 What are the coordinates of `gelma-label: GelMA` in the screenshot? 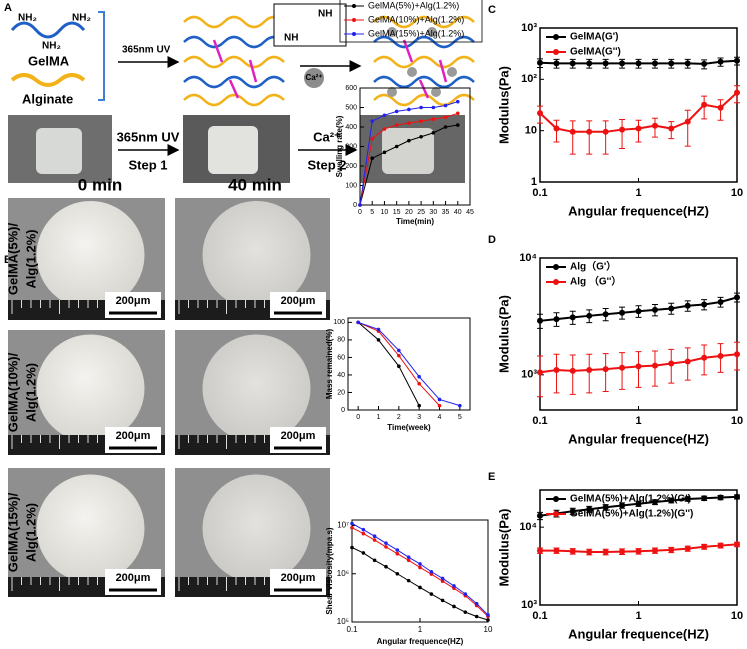 It's located at (49, 60).